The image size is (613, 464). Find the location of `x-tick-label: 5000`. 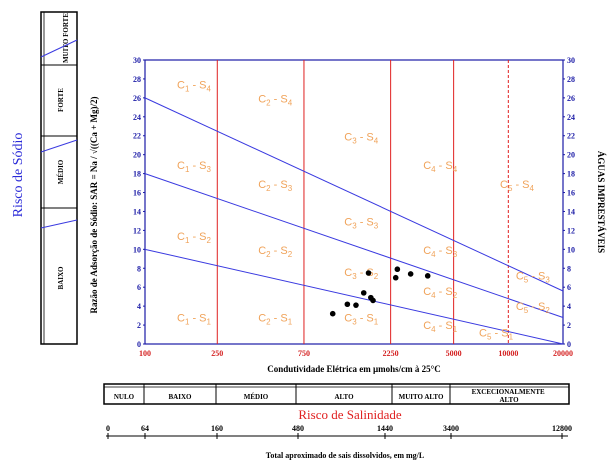

x-tick-label: 5000 is located at coordinates (454, 353).